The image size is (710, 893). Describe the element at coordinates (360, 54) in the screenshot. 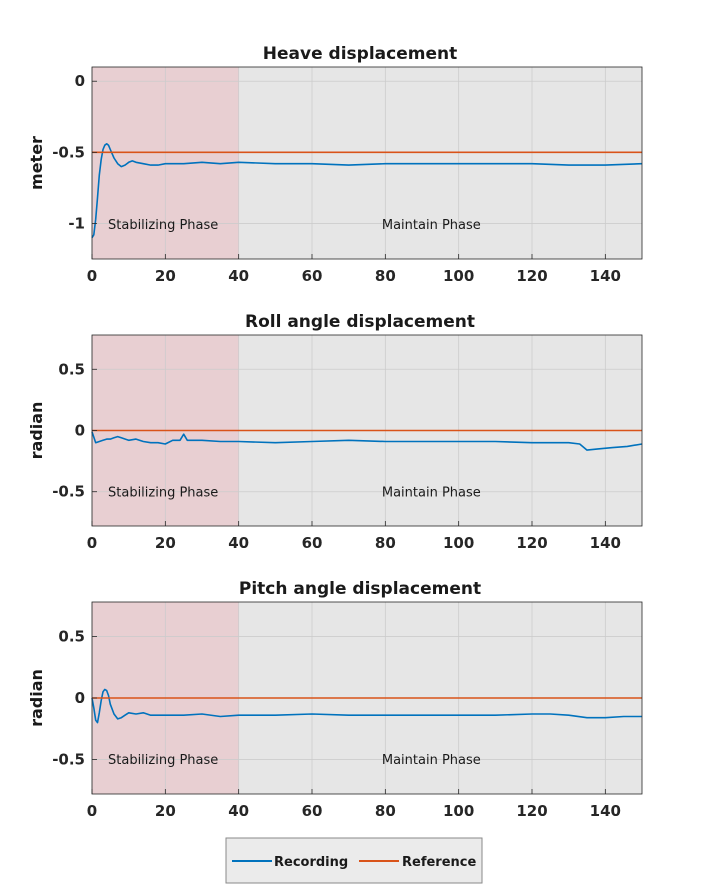

I see `subplot-title: Heave displacement` at that location.